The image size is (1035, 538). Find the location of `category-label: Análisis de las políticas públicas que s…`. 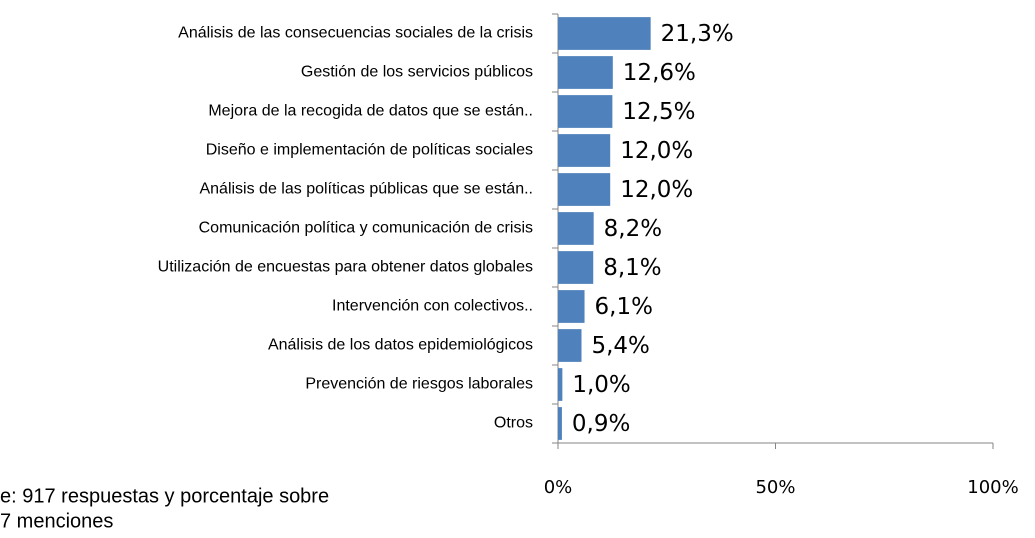

category-label: Análisis de las políticas públicas que s… is located at coordinates (366, 189).